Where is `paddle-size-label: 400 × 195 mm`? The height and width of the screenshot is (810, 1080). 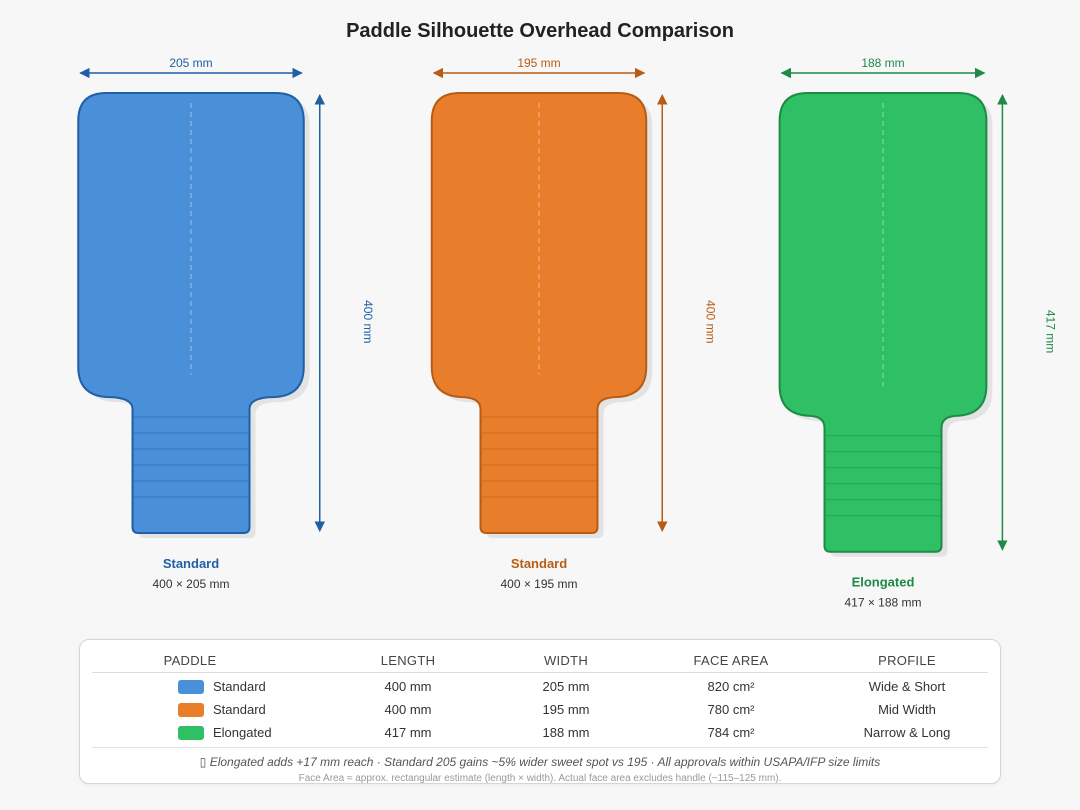 paddle-size-label: 400 × 195 mm is located at coordinates (538, 584).